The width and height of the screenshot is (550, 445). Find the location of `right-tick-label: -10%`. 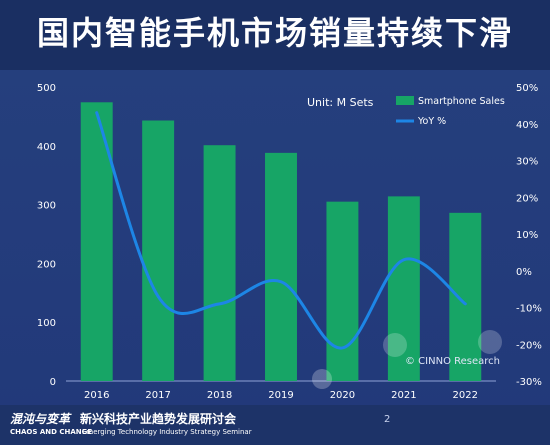

right-tick-label: -10% is located at coordinates (529, 309).